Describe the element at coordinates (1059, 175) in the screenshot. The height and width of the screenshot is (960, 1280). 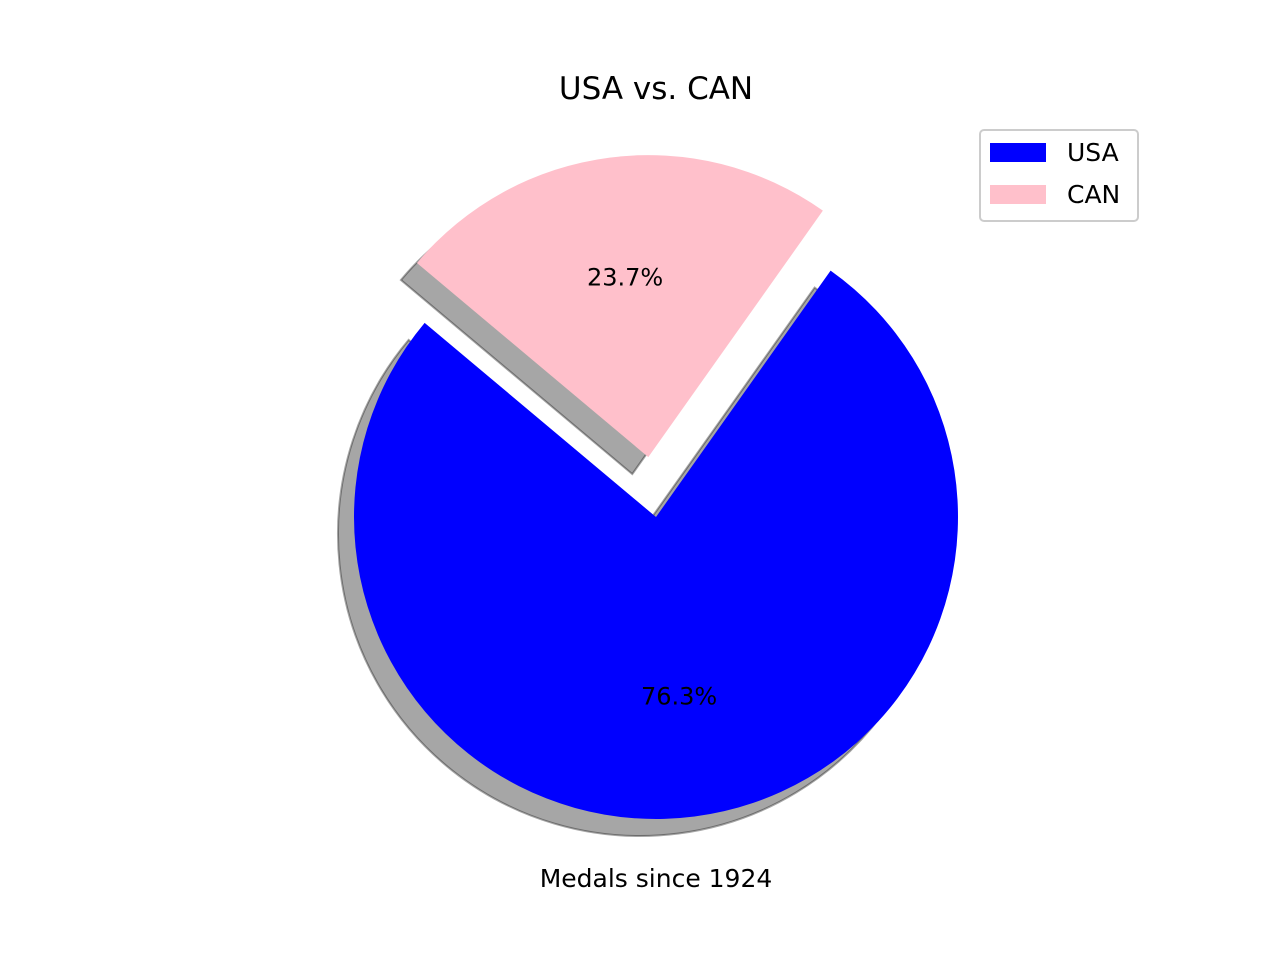
I see `legend: USA CAN` at that location.